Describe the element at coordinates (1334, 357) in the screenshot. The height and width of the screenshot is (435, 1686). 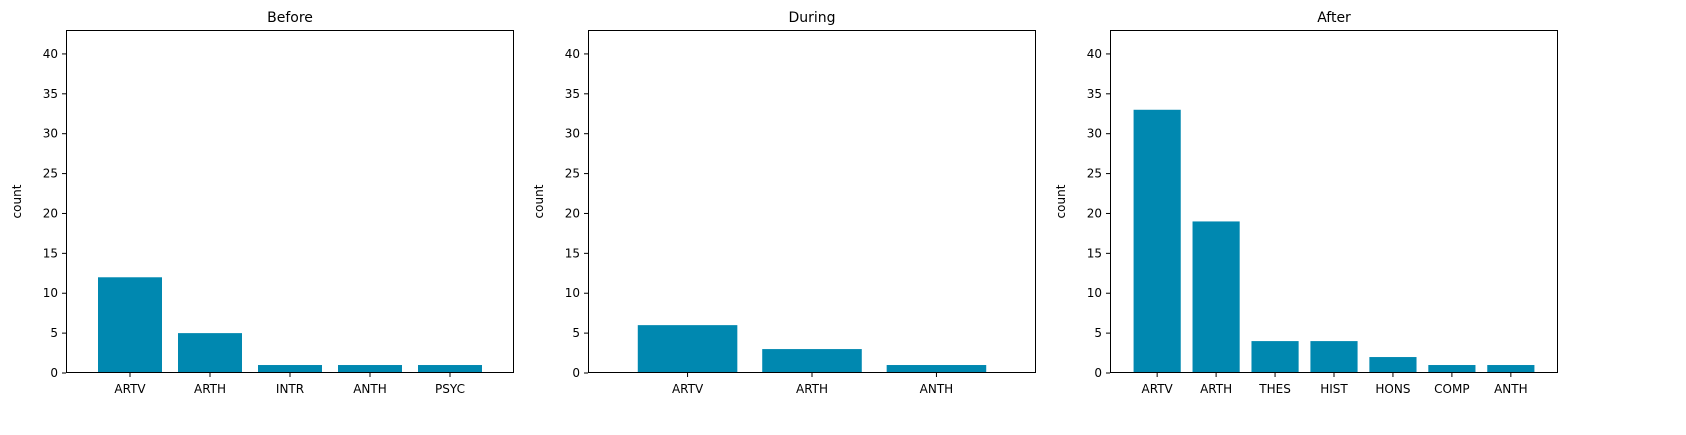
I see `bar-hist` at that location.